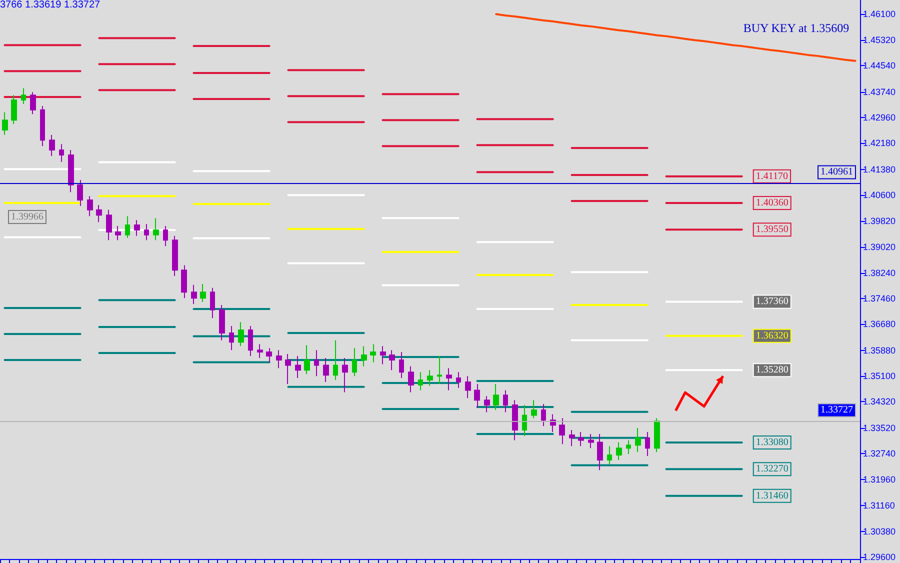 This screenshot has width=900, height=563. Describe the element at coordinates (879, 169) in the screenshot. I see `y-tick-label: 1.41380` at that location.